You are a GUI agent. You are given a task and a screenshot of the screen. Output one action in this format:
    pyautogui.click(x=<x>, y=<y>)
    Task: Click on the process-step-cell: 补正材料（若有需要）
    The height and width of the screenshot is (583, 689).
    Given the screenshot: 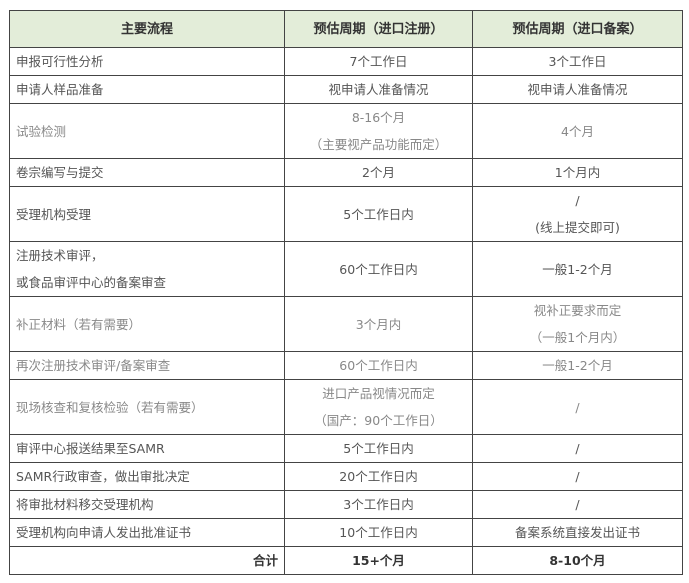 What is the action you would take?
    pyautogui.click(x=147, y=324)
    